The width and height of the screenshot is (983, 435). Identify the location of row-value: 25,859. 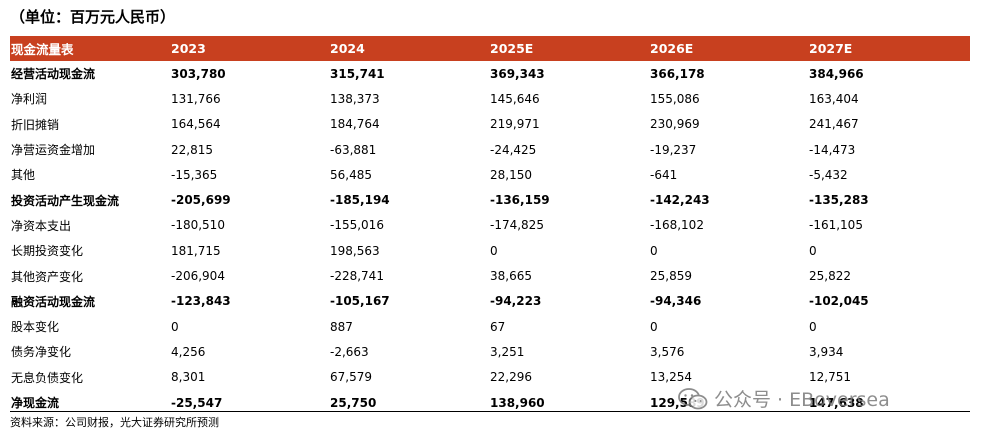
(671, 276).